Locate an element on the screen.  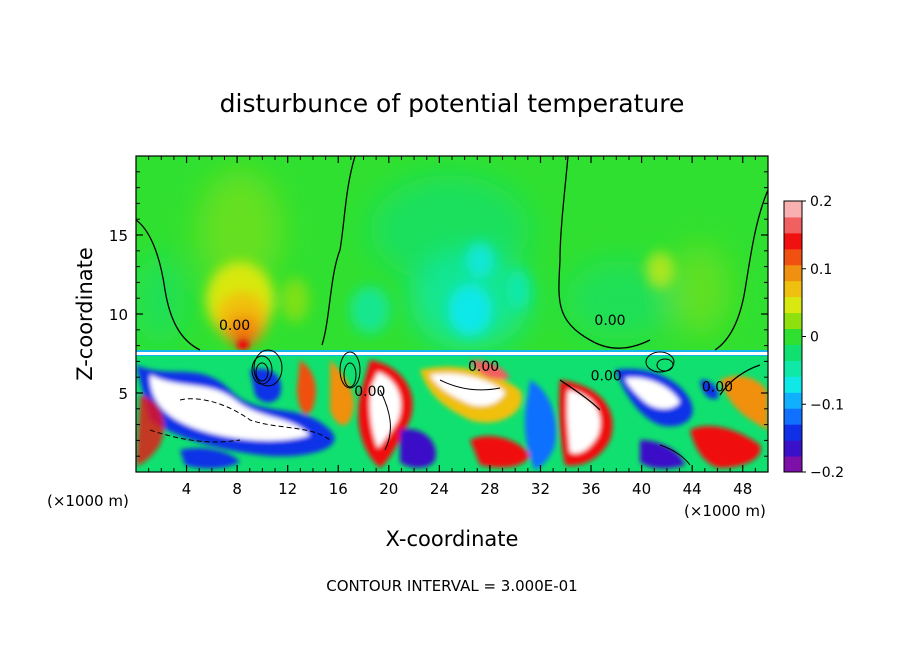
y-axis-label: Z-coordinate is located at coordinates (85, 314).